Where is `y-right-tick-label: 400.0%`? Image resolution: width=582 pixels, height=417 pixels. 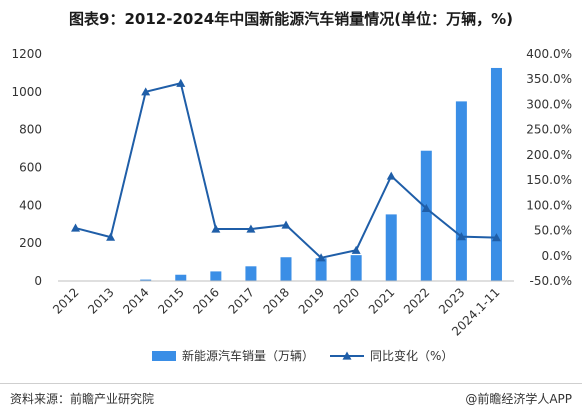 y-right-tick-label: 400.0% is located at coordinates (549, 54).